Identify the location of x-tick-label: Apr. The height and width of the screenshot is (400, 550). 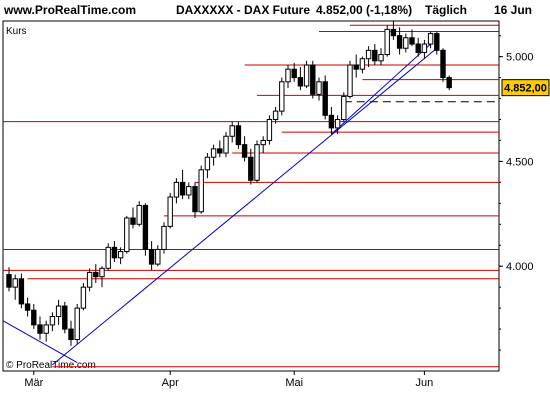
(170, 383).